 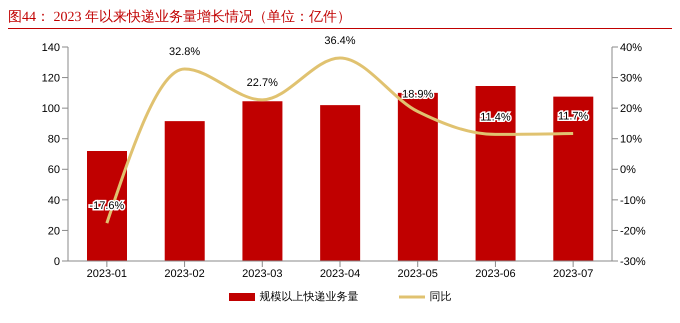 I want to click on y2-tick-label: 0%, so click(x=628, y=170).